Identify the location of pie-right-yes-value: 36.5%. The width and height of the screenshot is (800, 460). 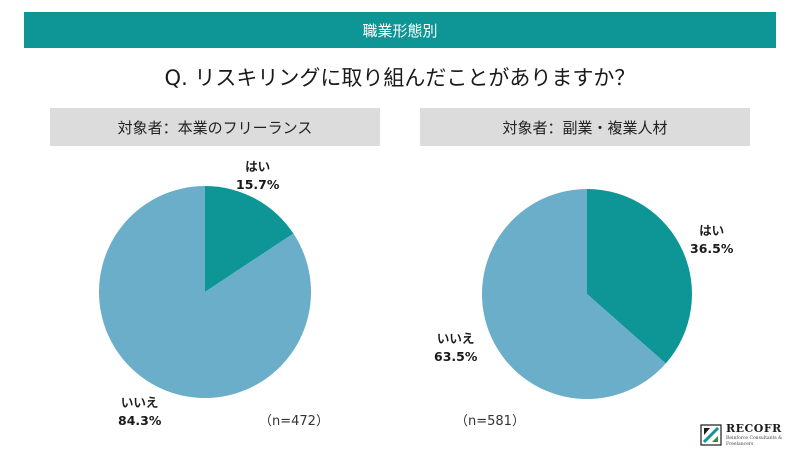
(712, 248).